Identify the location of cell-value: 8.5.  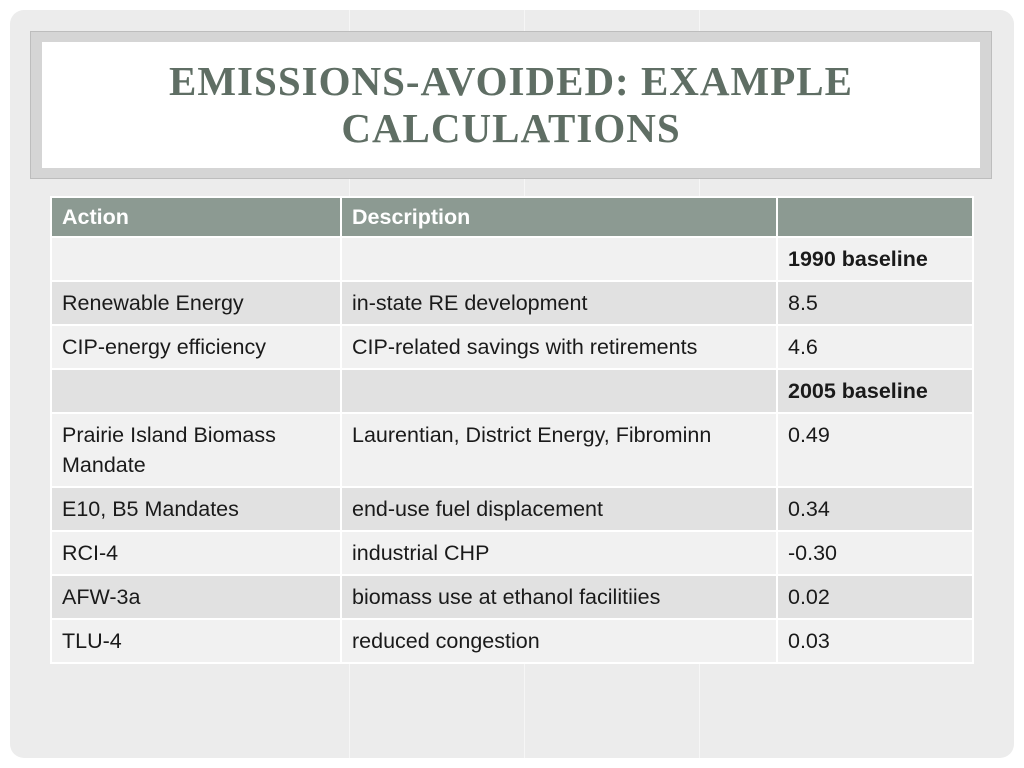
(875, 303).